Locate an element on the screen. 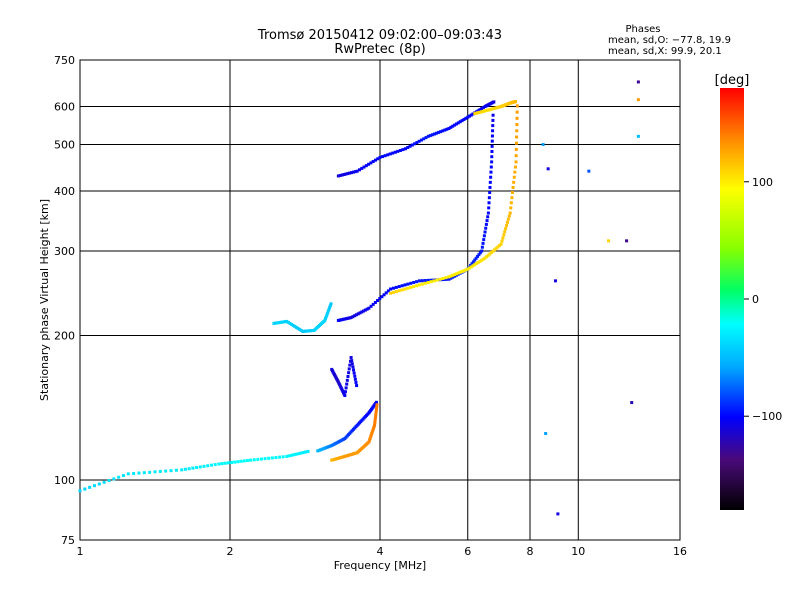 Image resolution: width=800 pixels, height=600 pixels. trace-upper-O is located at coordinates (416, 139).